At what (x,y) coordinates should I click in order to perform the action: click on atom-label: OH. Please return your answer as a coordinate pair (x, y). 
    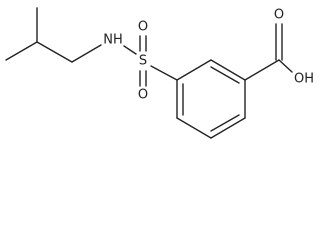
    Looking at the image, I should click on (304, 79).